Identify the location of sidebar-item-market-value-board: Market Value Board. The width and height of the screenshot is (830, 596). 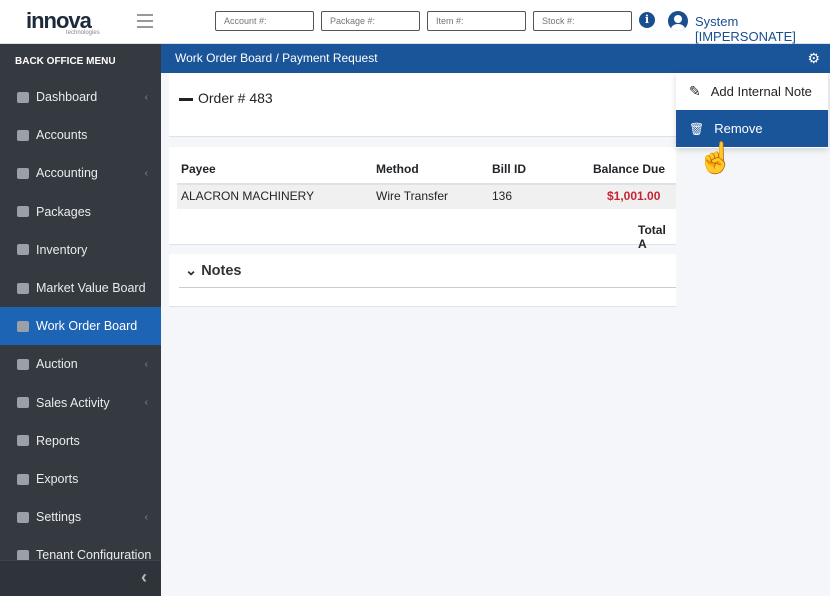
(80, 288).